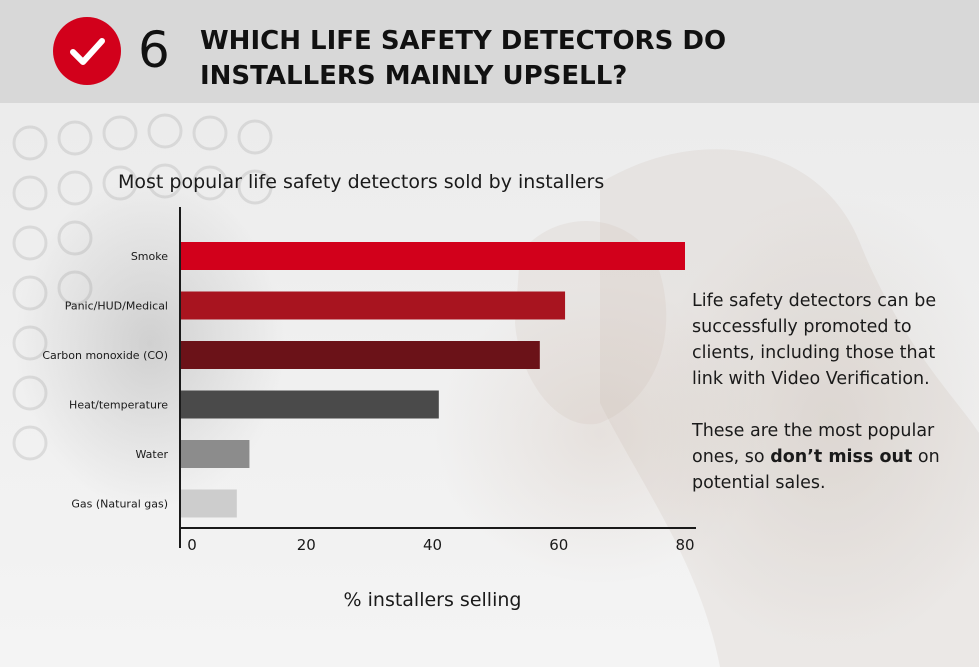  What do you see at coordinates (119, 504) in the screenshot?
I see `category-label: Gas (Natural gas)` at bounding box center [119, 504].